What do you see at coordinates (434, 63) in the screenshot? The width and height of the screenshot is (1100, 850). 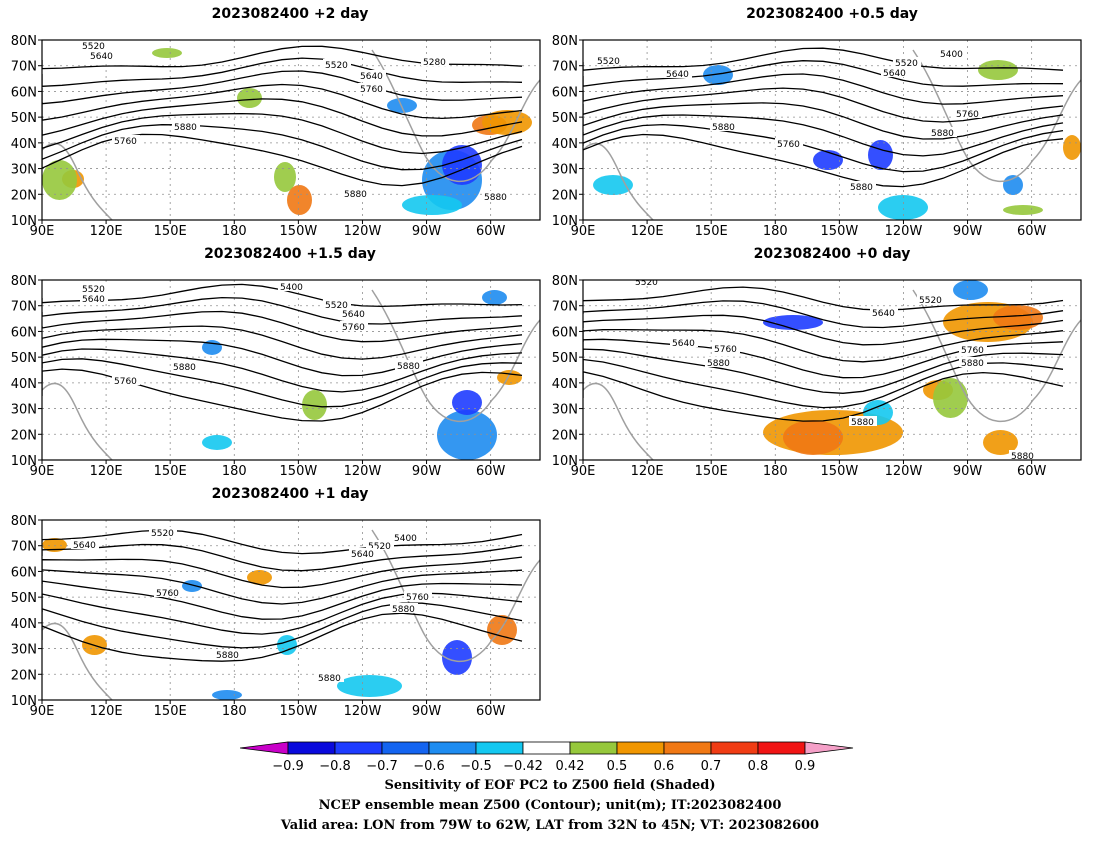 I see `contour-label: 5280` at bounding box center [434, 63].